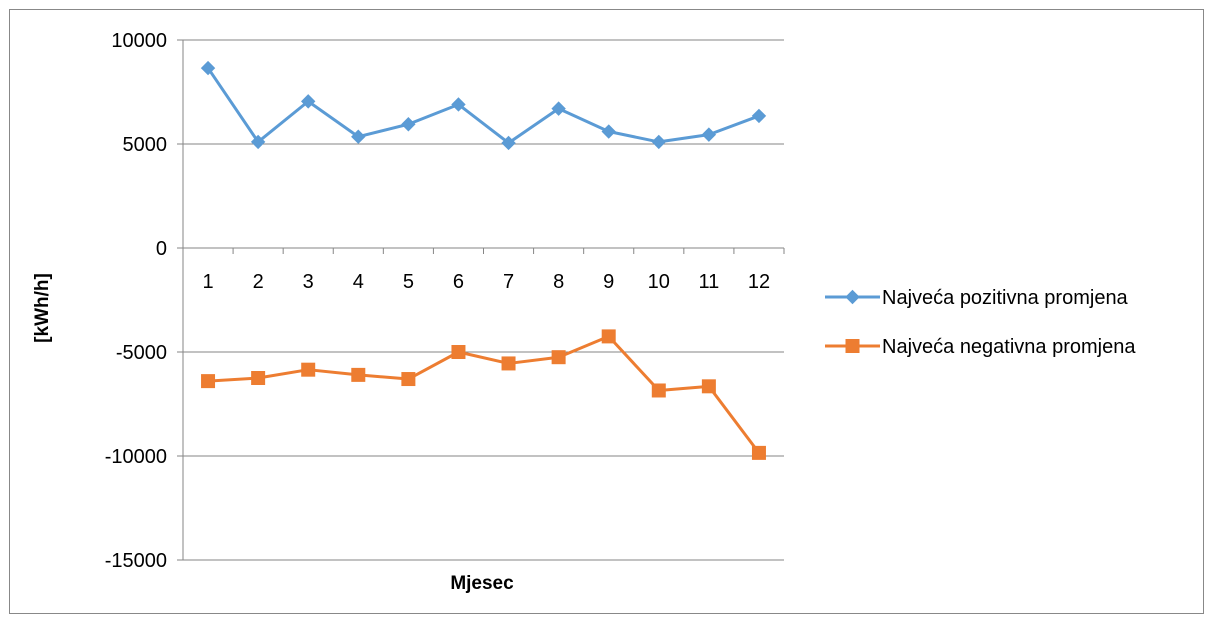  I want to click on x-tick-label: 9, so click(608, 282).